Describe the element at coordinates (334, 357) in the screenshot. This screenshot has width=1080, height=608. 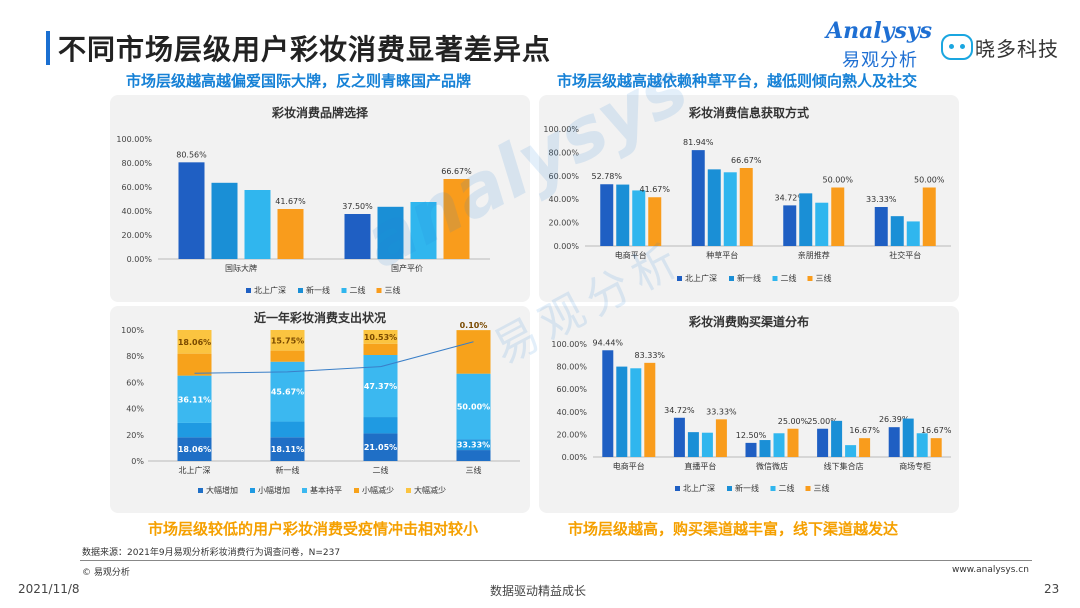
I see `trend-line` at that location.